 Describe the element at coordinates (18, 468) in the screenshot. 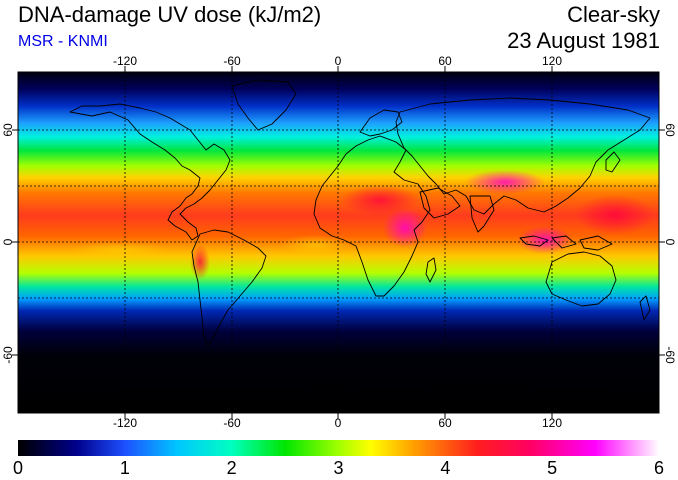

I see `colorbar-tick-label: 0` at that location.